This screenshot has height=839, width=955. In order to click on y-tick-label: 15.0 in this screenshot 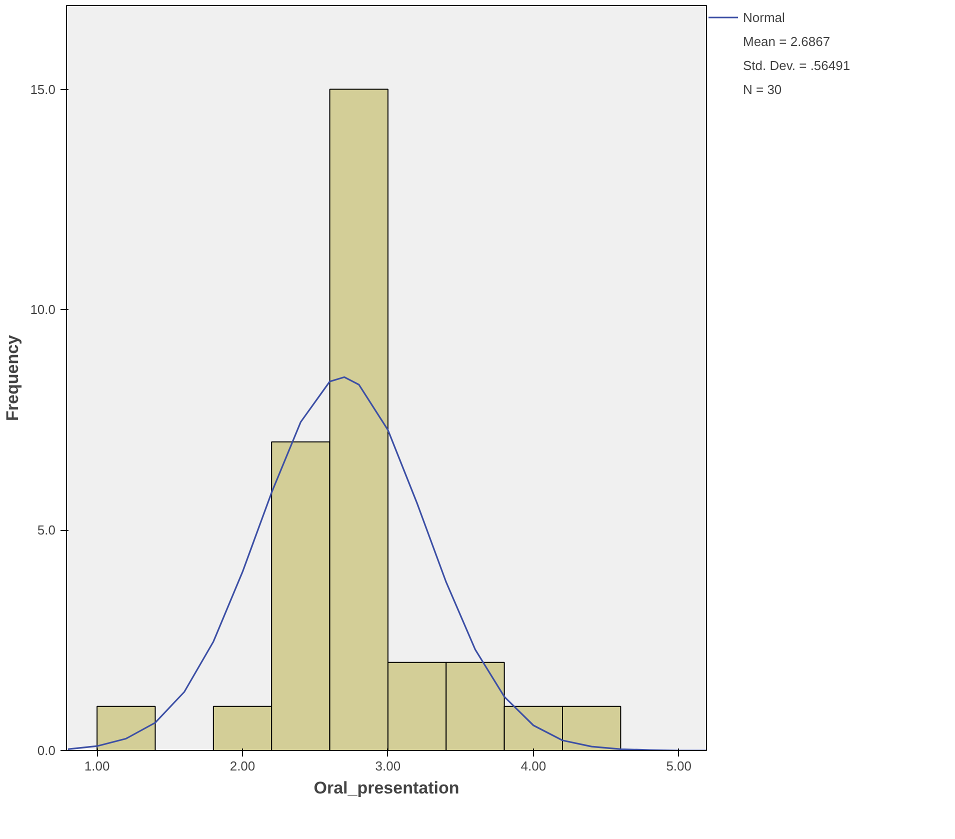, I will do `click(43, 89)`.